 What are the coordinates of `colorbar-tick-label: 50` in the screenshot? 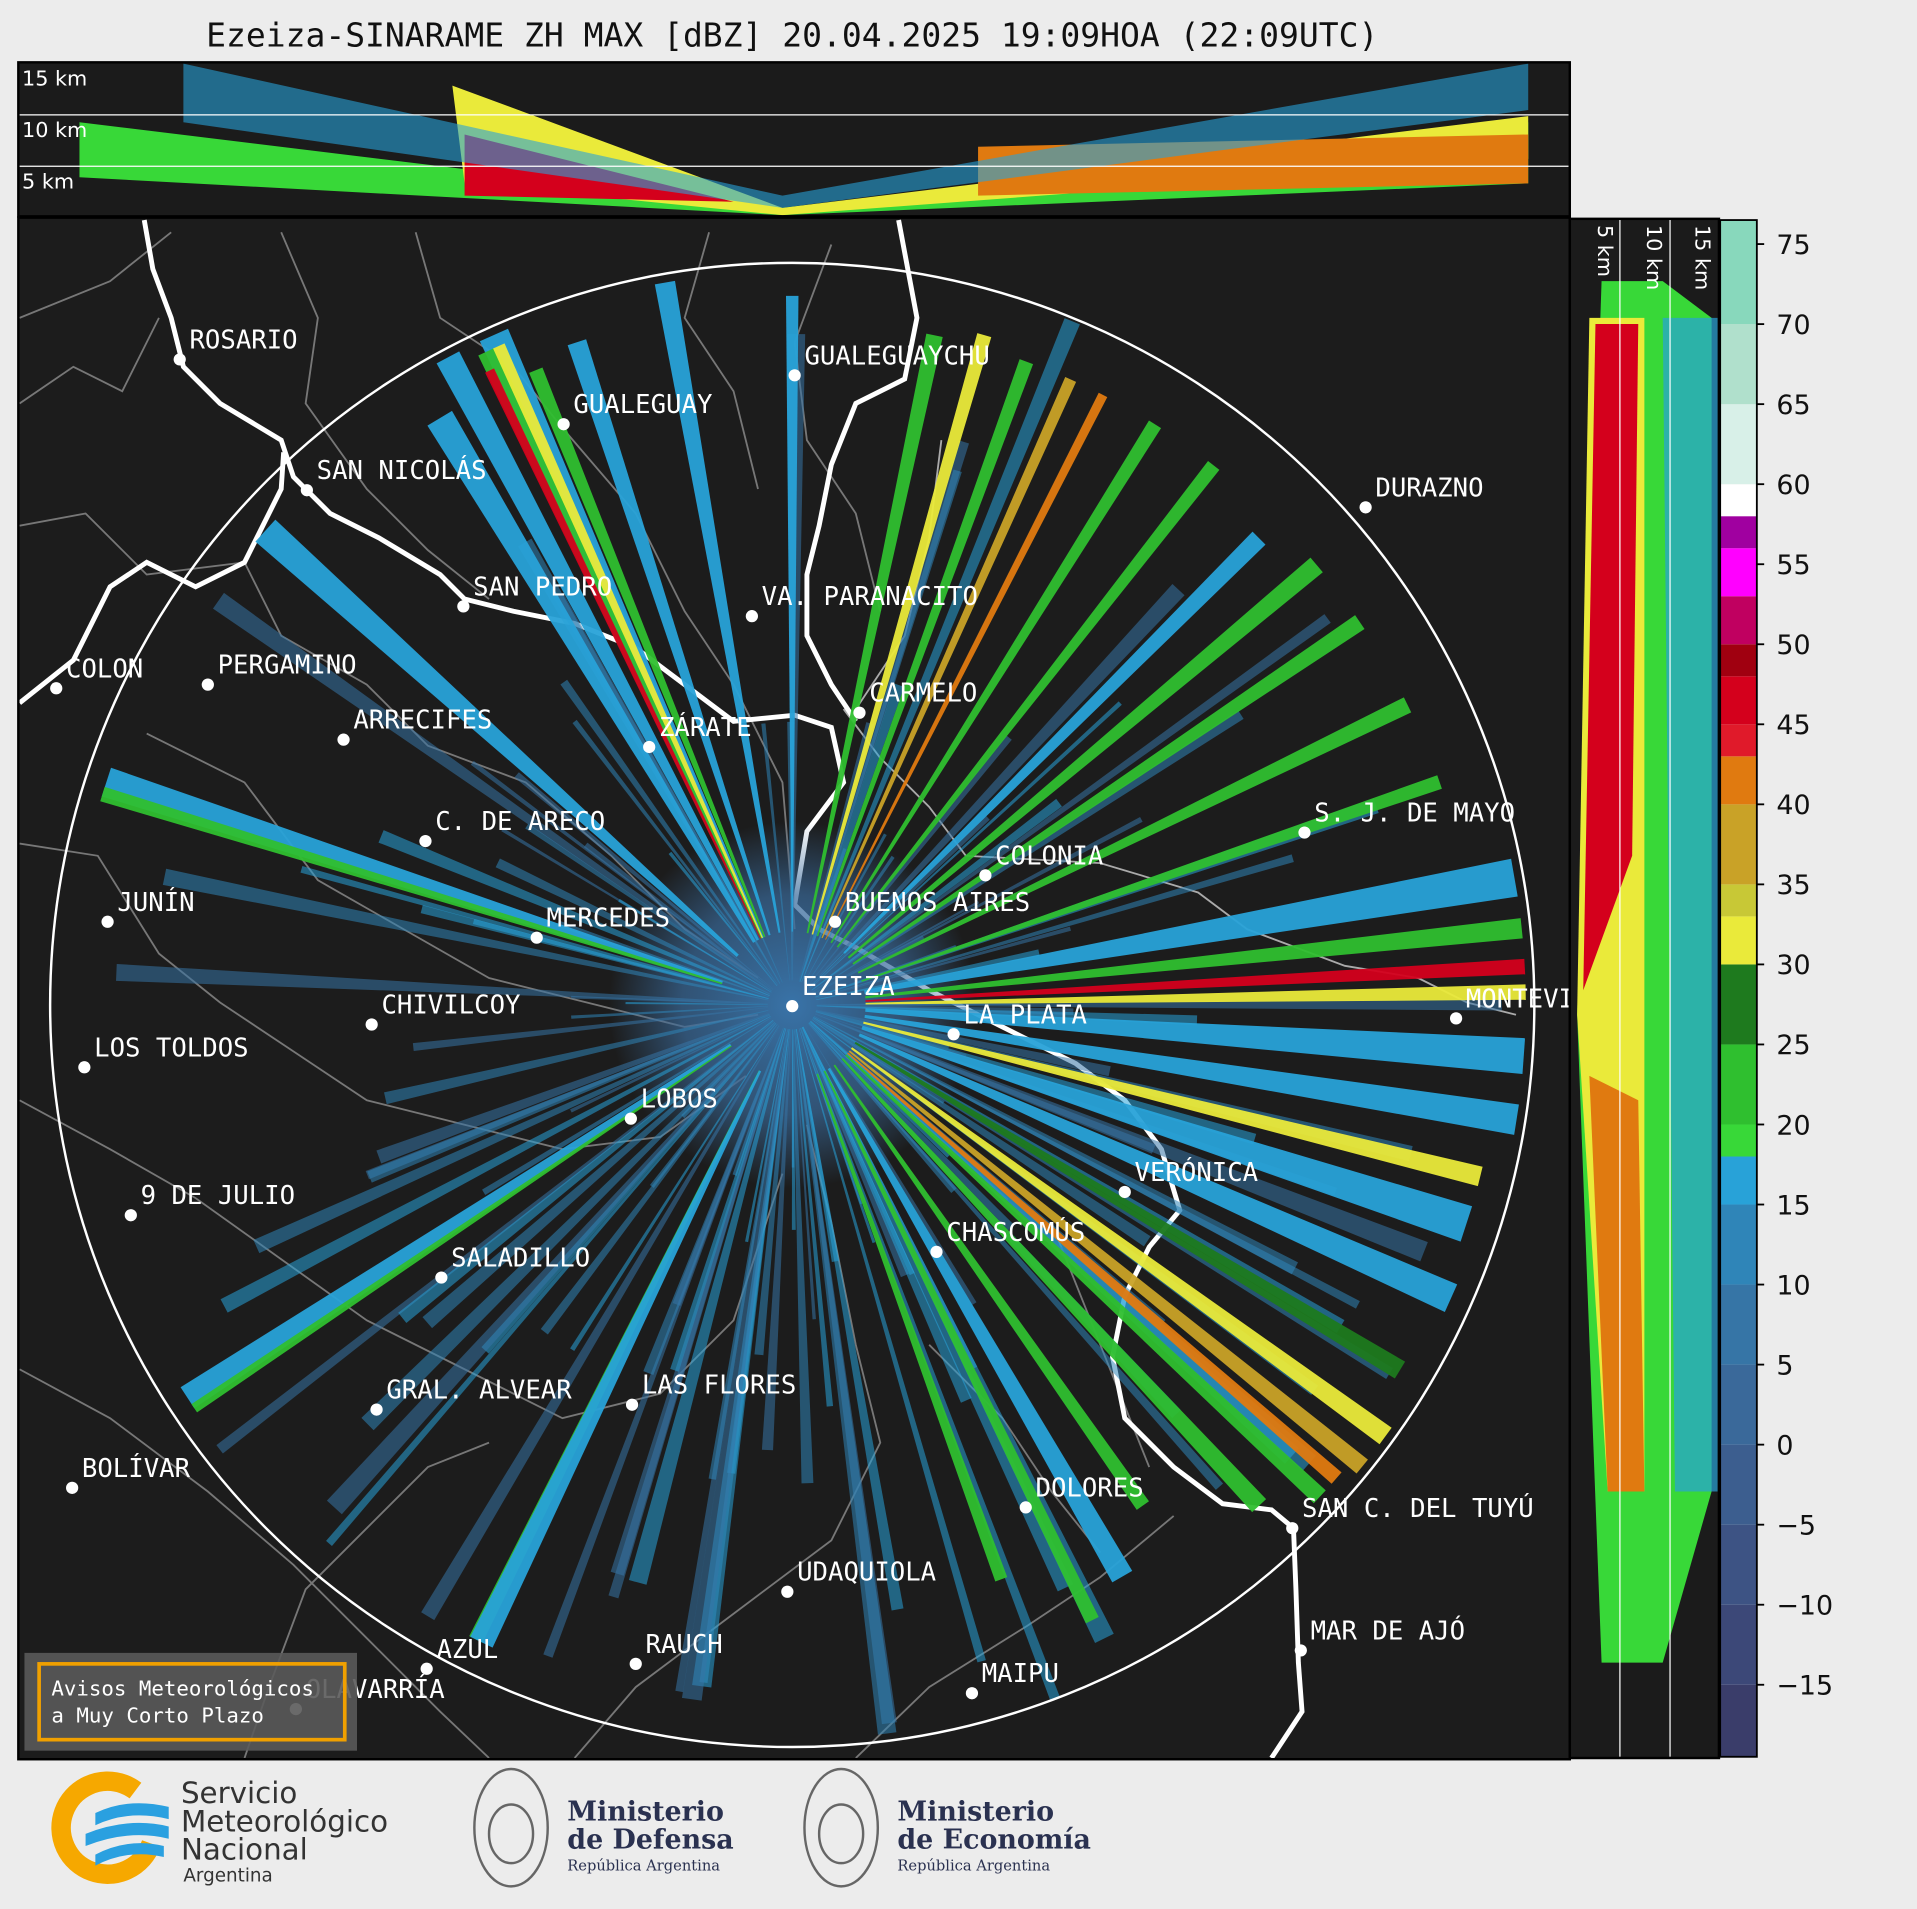 It's located at (1793, 645).